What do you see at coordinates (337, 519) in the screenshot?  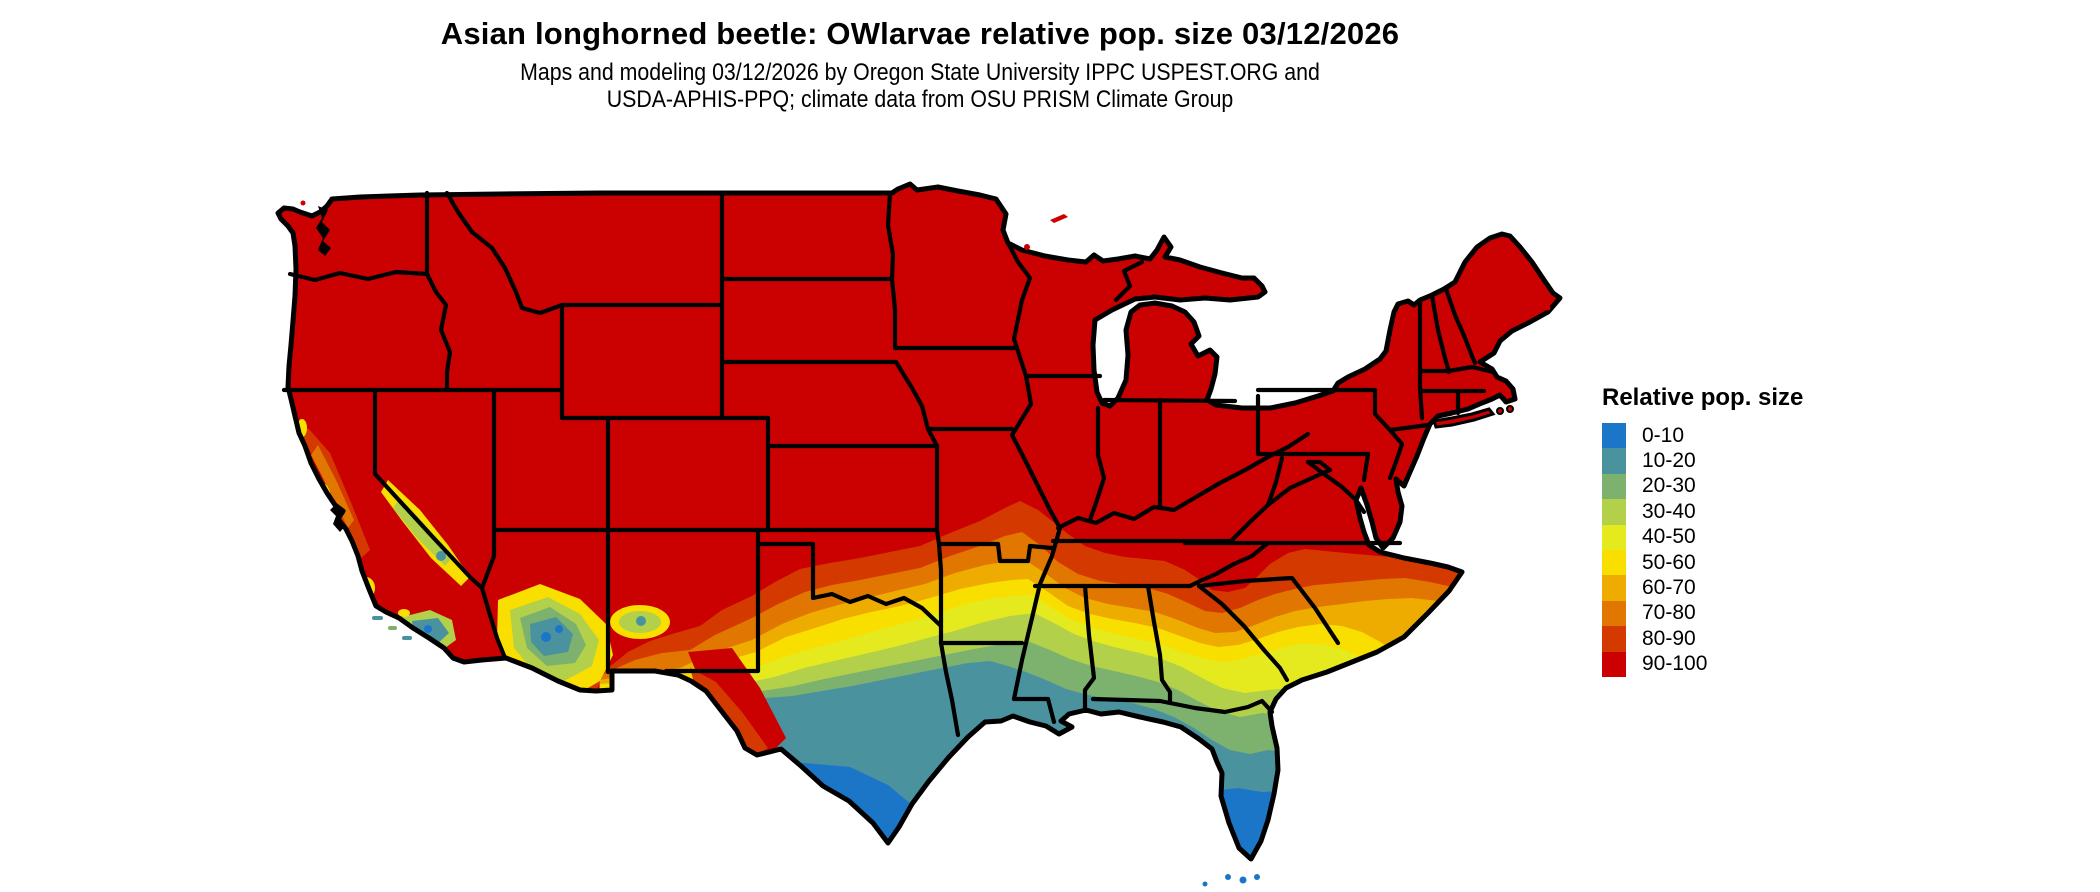 I see `sf-bay` at bounding box center [337, 519].